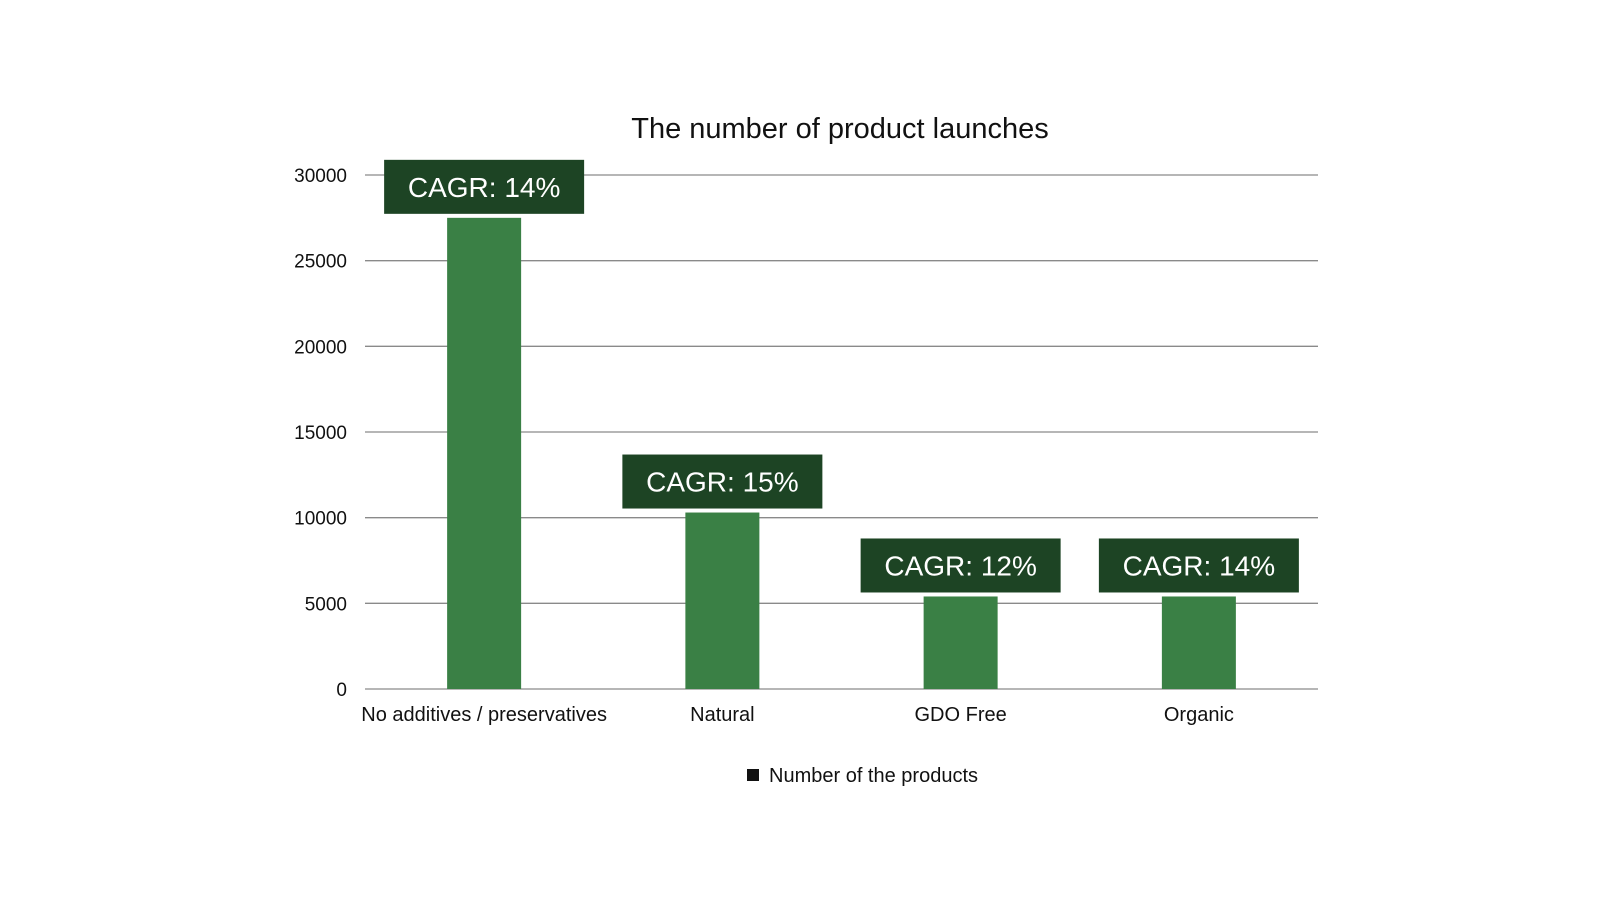 The width and height of the screenshot is (1600, 900). I want to click on x-tick-label: No additives / preservatives, so click(484, 715).